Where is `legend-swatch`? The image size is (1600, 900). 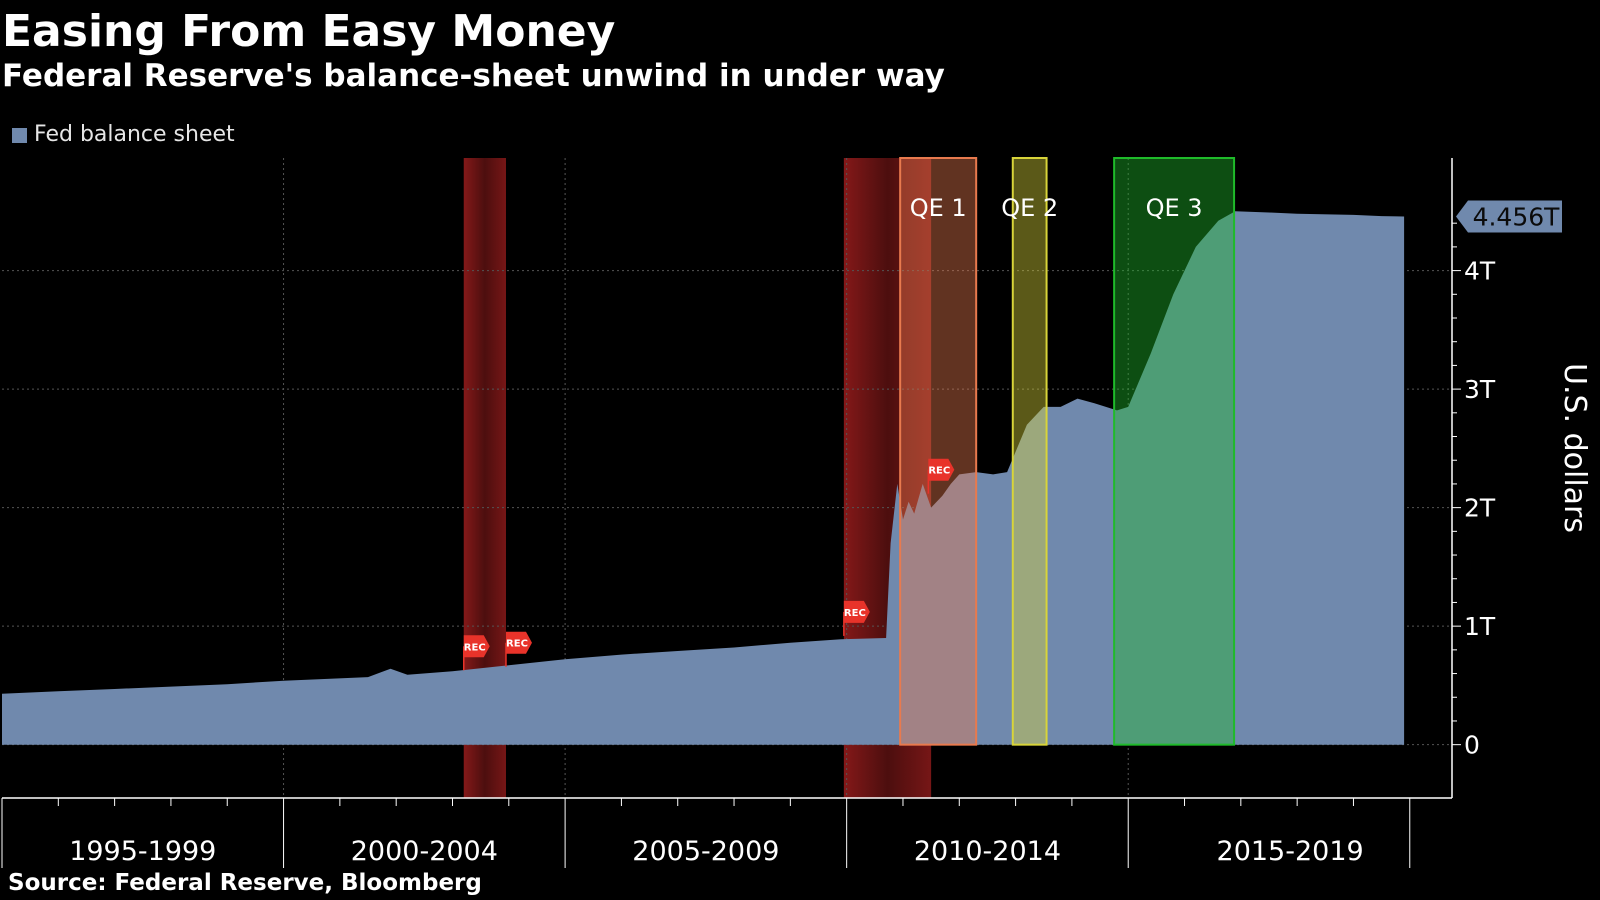 legend-swatch is located at coordinates (19, 135).